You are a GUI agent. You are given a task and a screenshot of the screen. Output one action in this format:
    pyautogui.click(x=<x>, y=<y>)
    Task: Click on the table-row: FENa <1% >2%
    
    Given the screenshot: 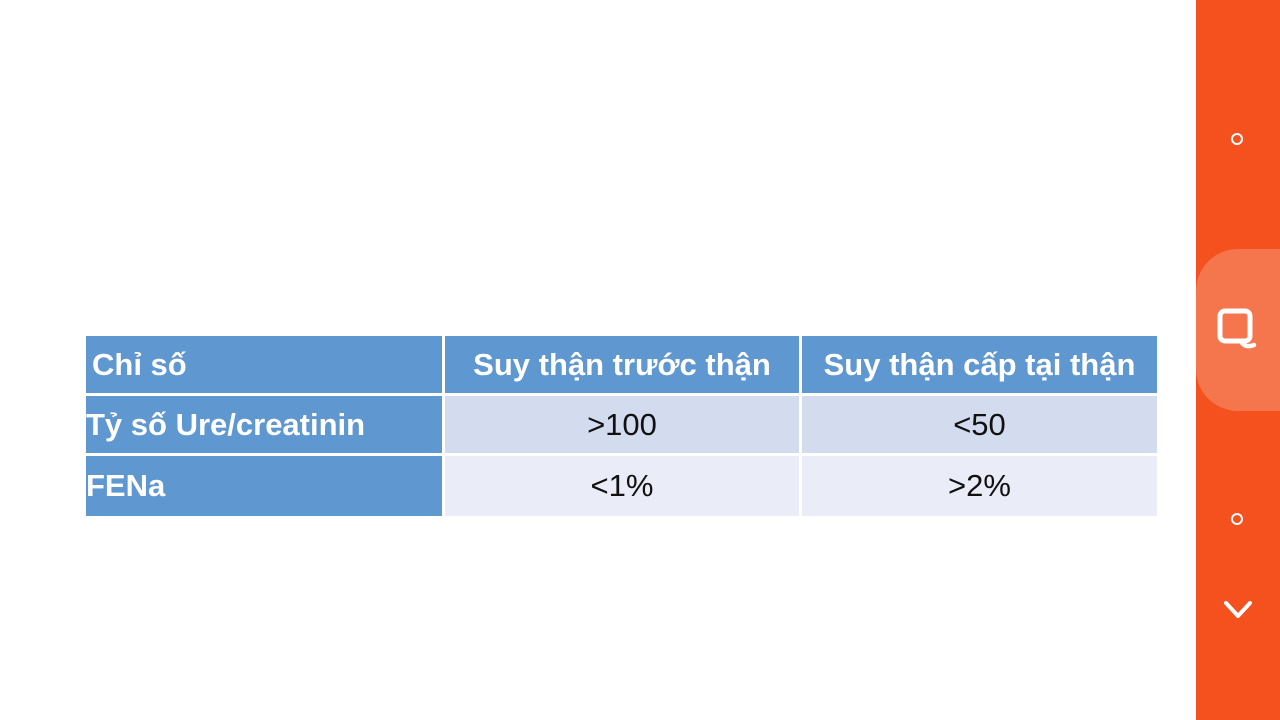 What is the action you would take?
    pyautogui.click(x=621, y=486)
    